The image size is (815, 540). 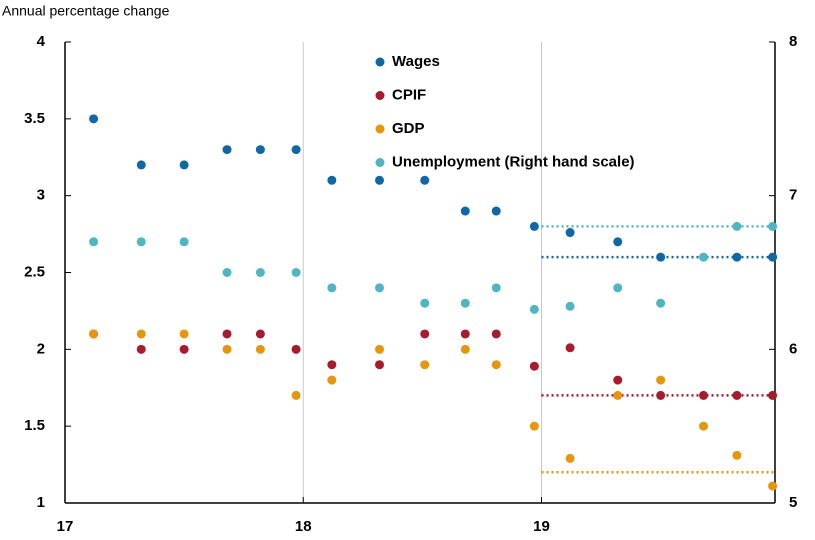 I want to click on y2-tick-label: 7, so click(x=793, y=195).